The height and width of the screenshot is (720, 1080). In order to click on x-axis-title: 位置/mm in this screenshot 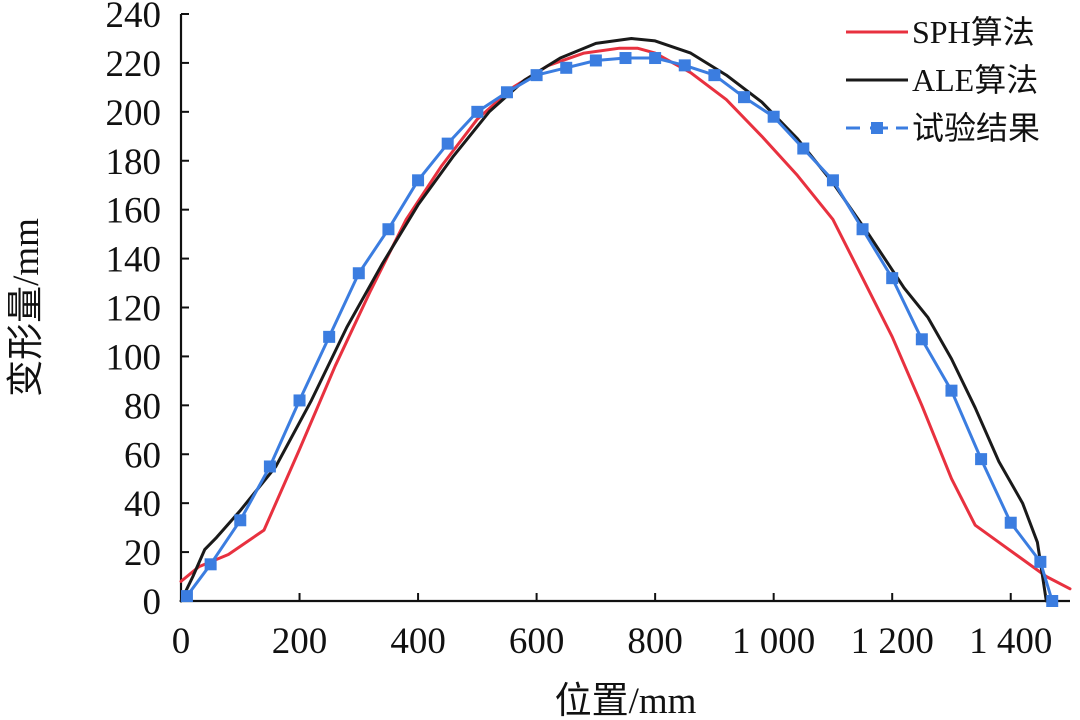, I will do `click(626, 700)`.